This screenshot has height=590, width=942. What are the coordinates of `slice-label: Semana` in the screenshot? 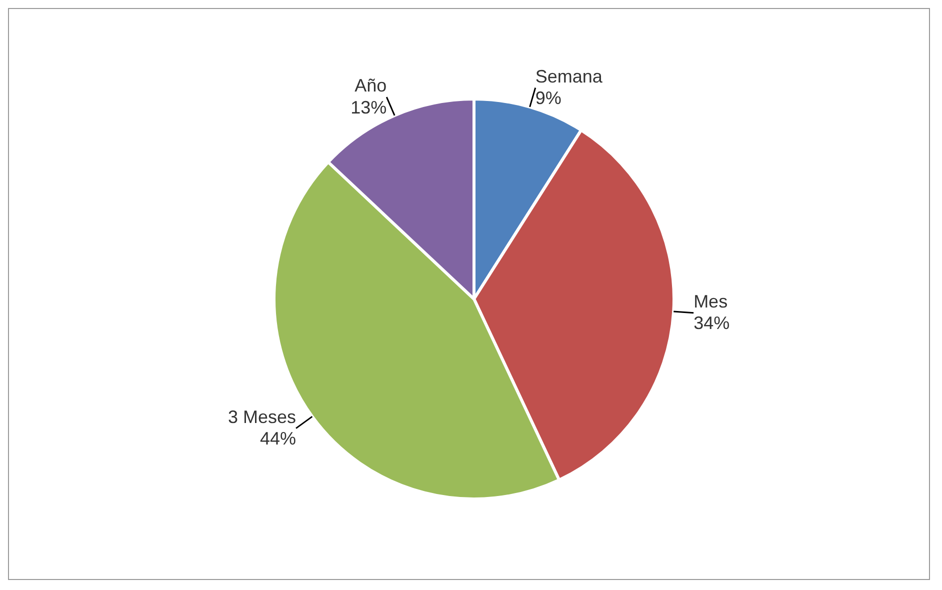 It's located at (569, 76).